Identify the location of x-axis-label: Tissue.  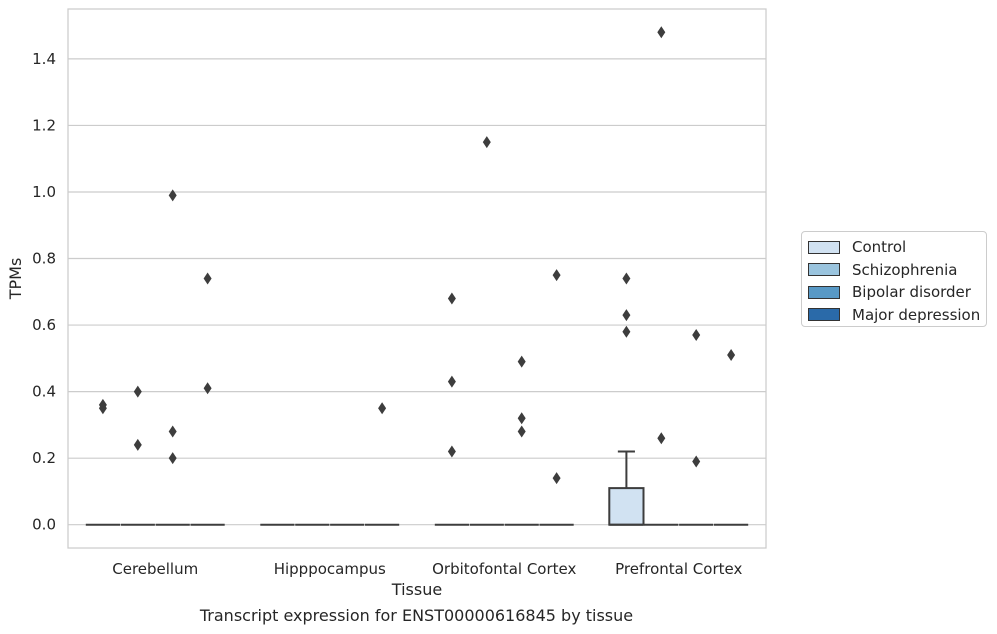
(416, 589).